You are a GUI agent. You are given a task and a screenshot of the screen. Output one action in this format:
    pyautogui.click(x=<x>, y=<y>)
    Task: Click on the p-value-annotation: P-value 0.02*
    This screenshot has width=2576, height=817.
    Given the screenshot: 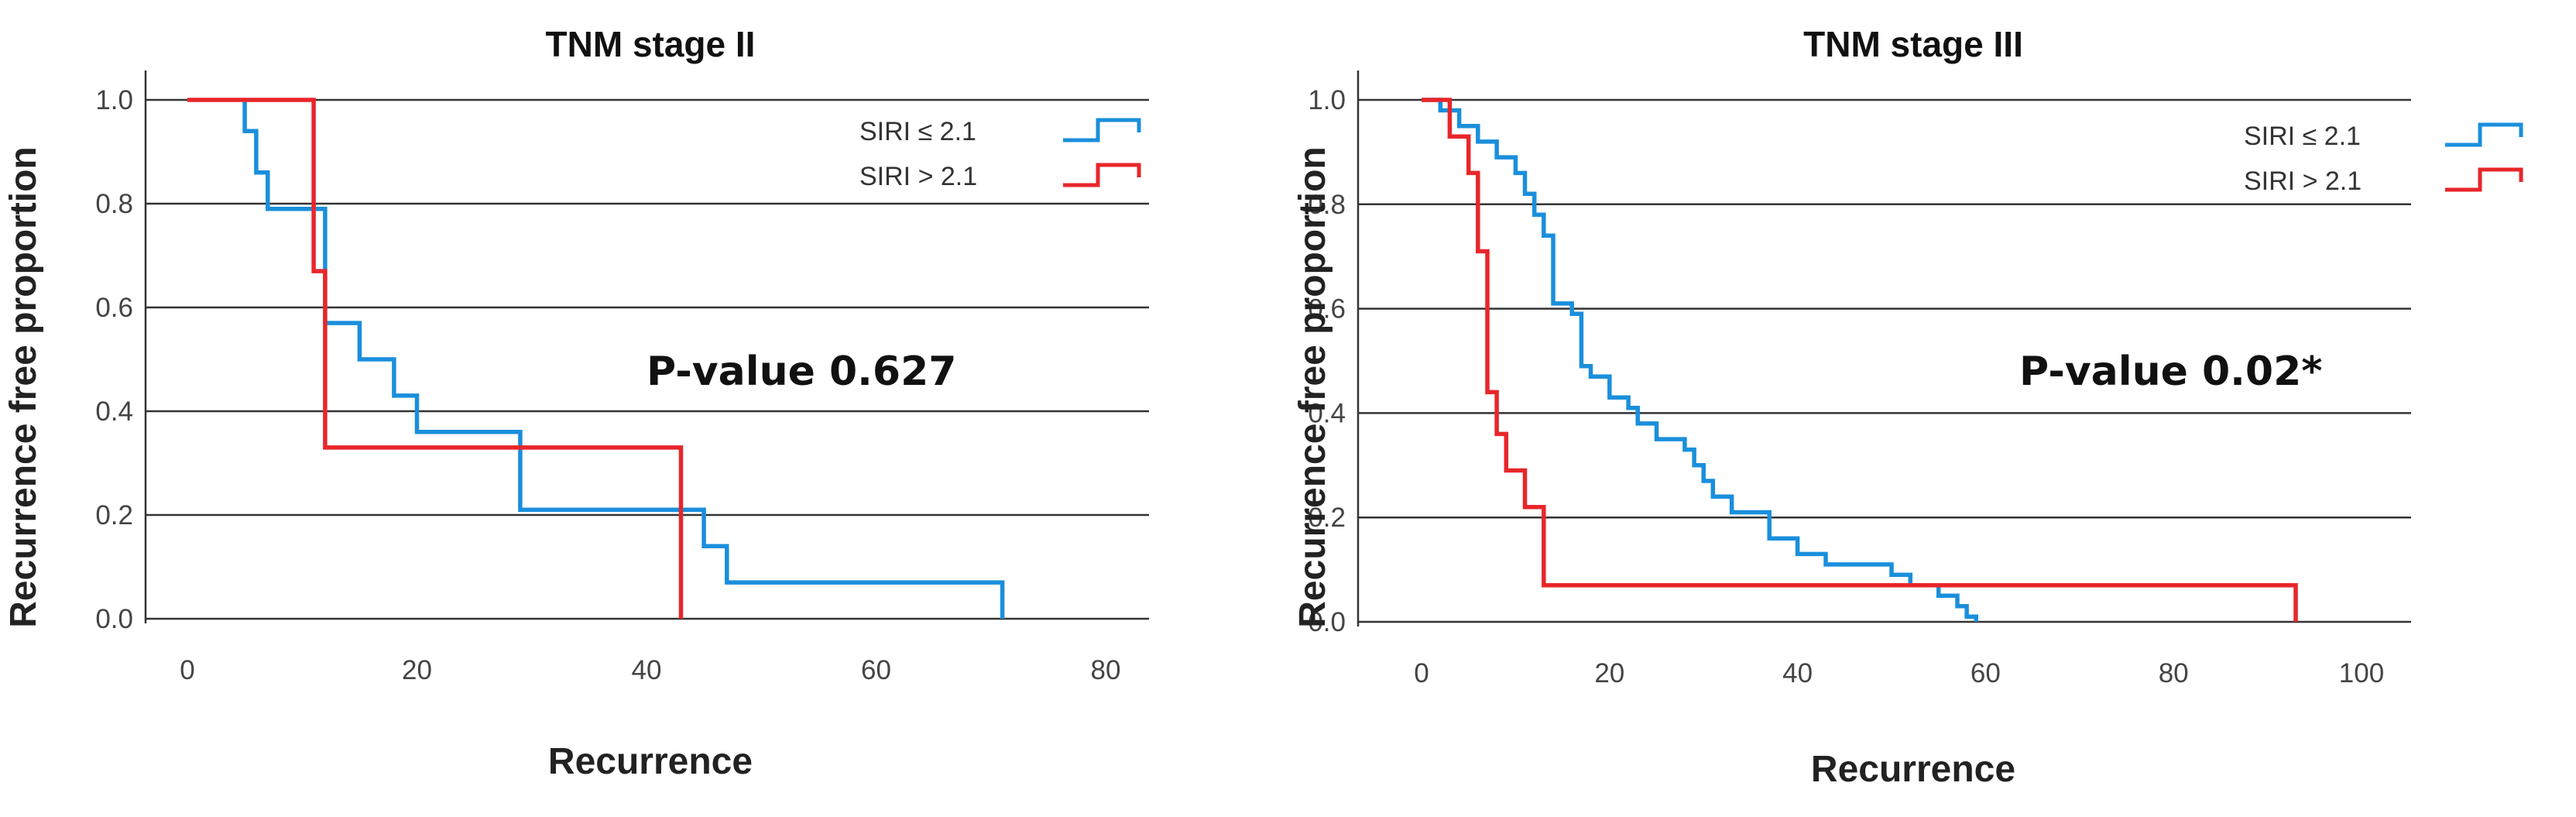 What is the action you would take?
    pyautogui.click(x=2170, y=371)
    